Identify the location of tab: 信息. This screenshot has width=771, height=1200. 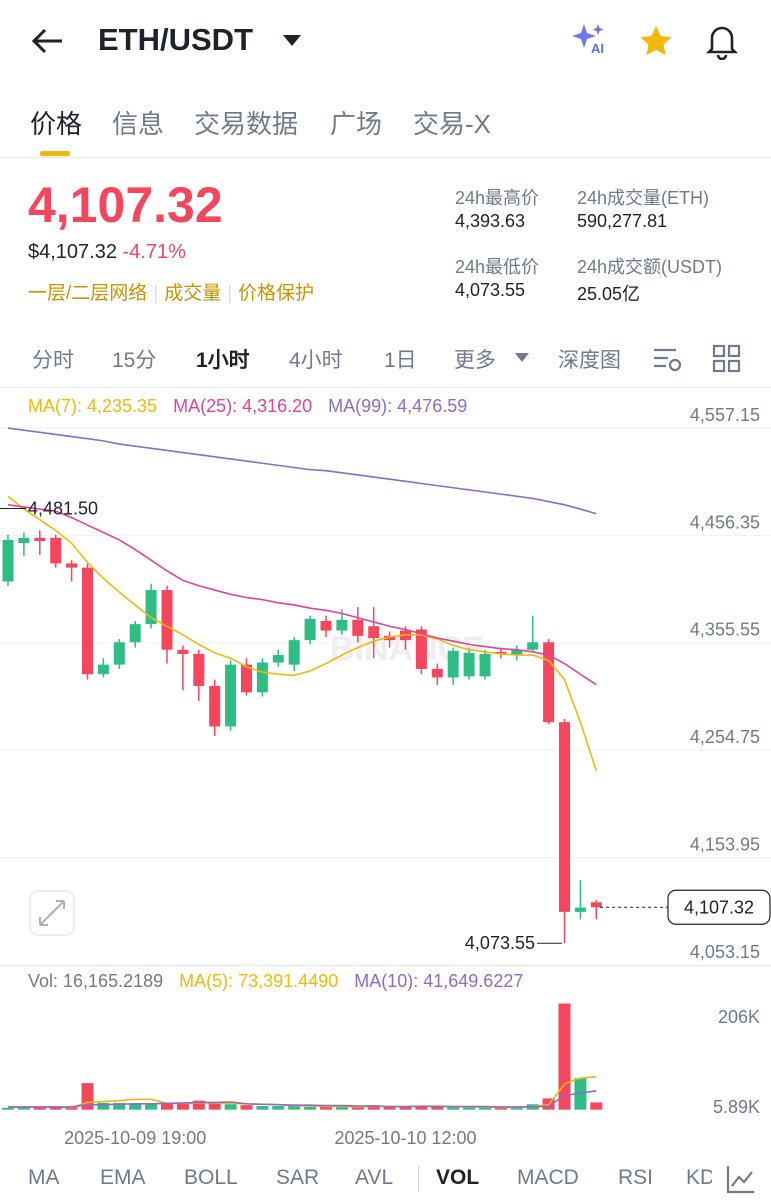
(138, 124).